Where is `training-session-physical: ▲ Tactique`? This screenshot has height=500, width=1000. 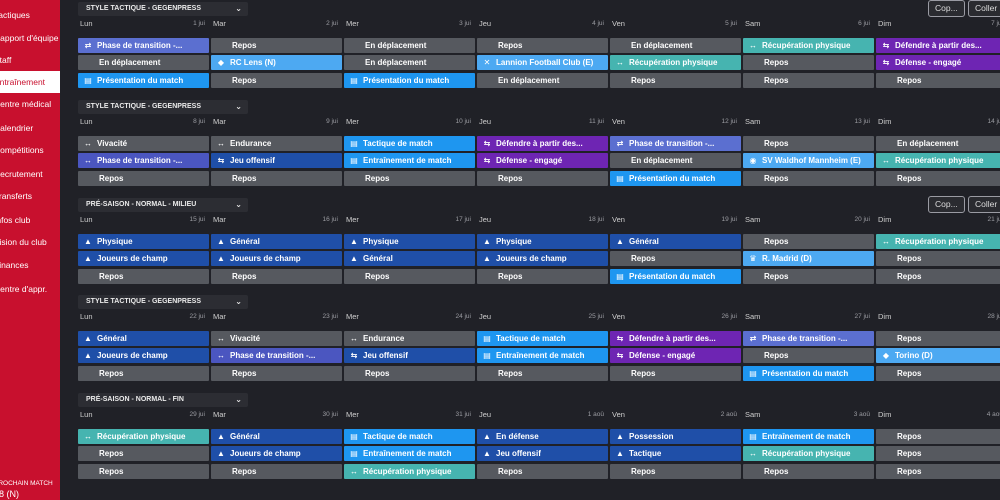
training-session-physical: ▲ Tactique is located at coordinates (675, 453).